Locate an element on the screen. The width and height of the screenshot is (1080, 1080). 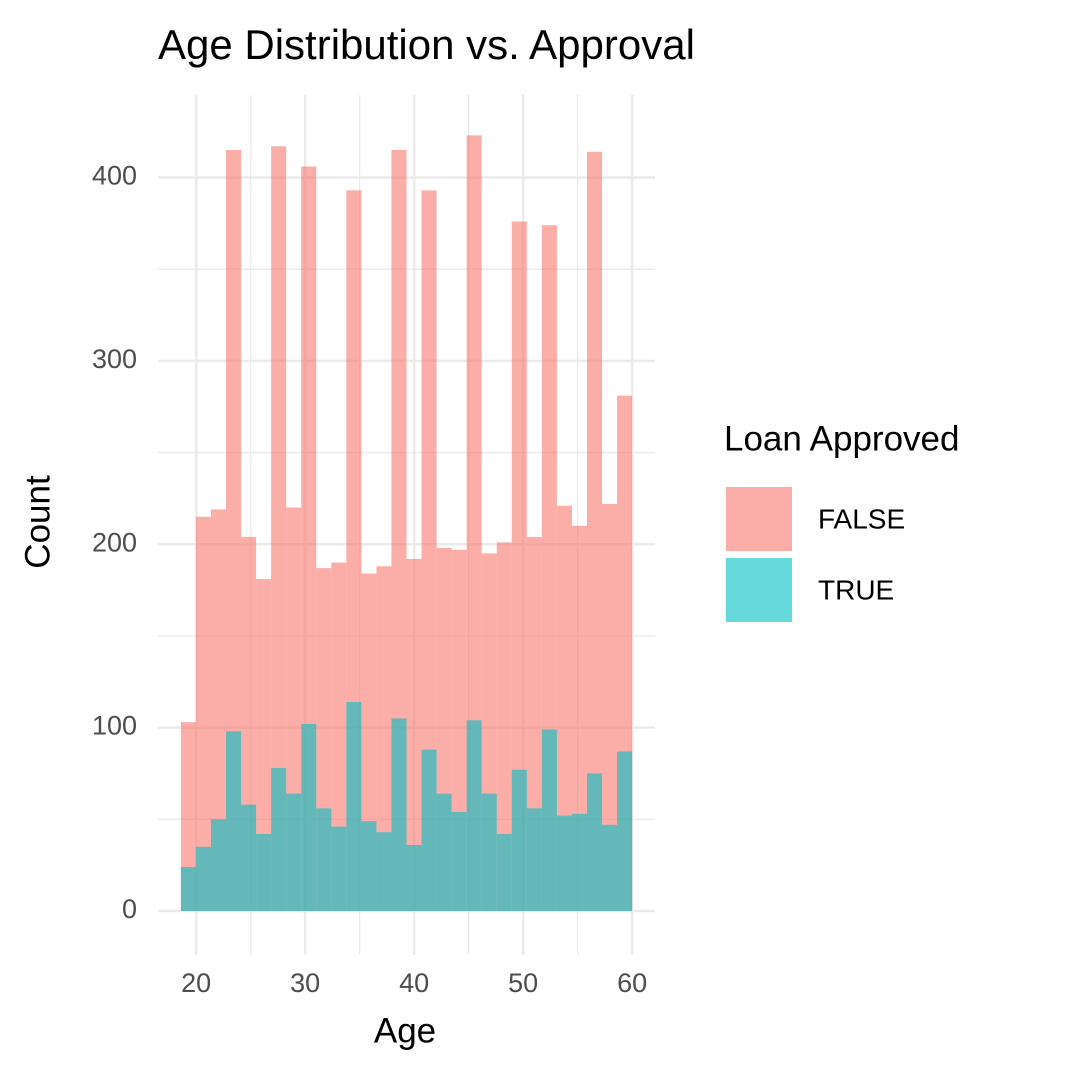
x-tick-label: 50 is located at coordinates (523, 983).